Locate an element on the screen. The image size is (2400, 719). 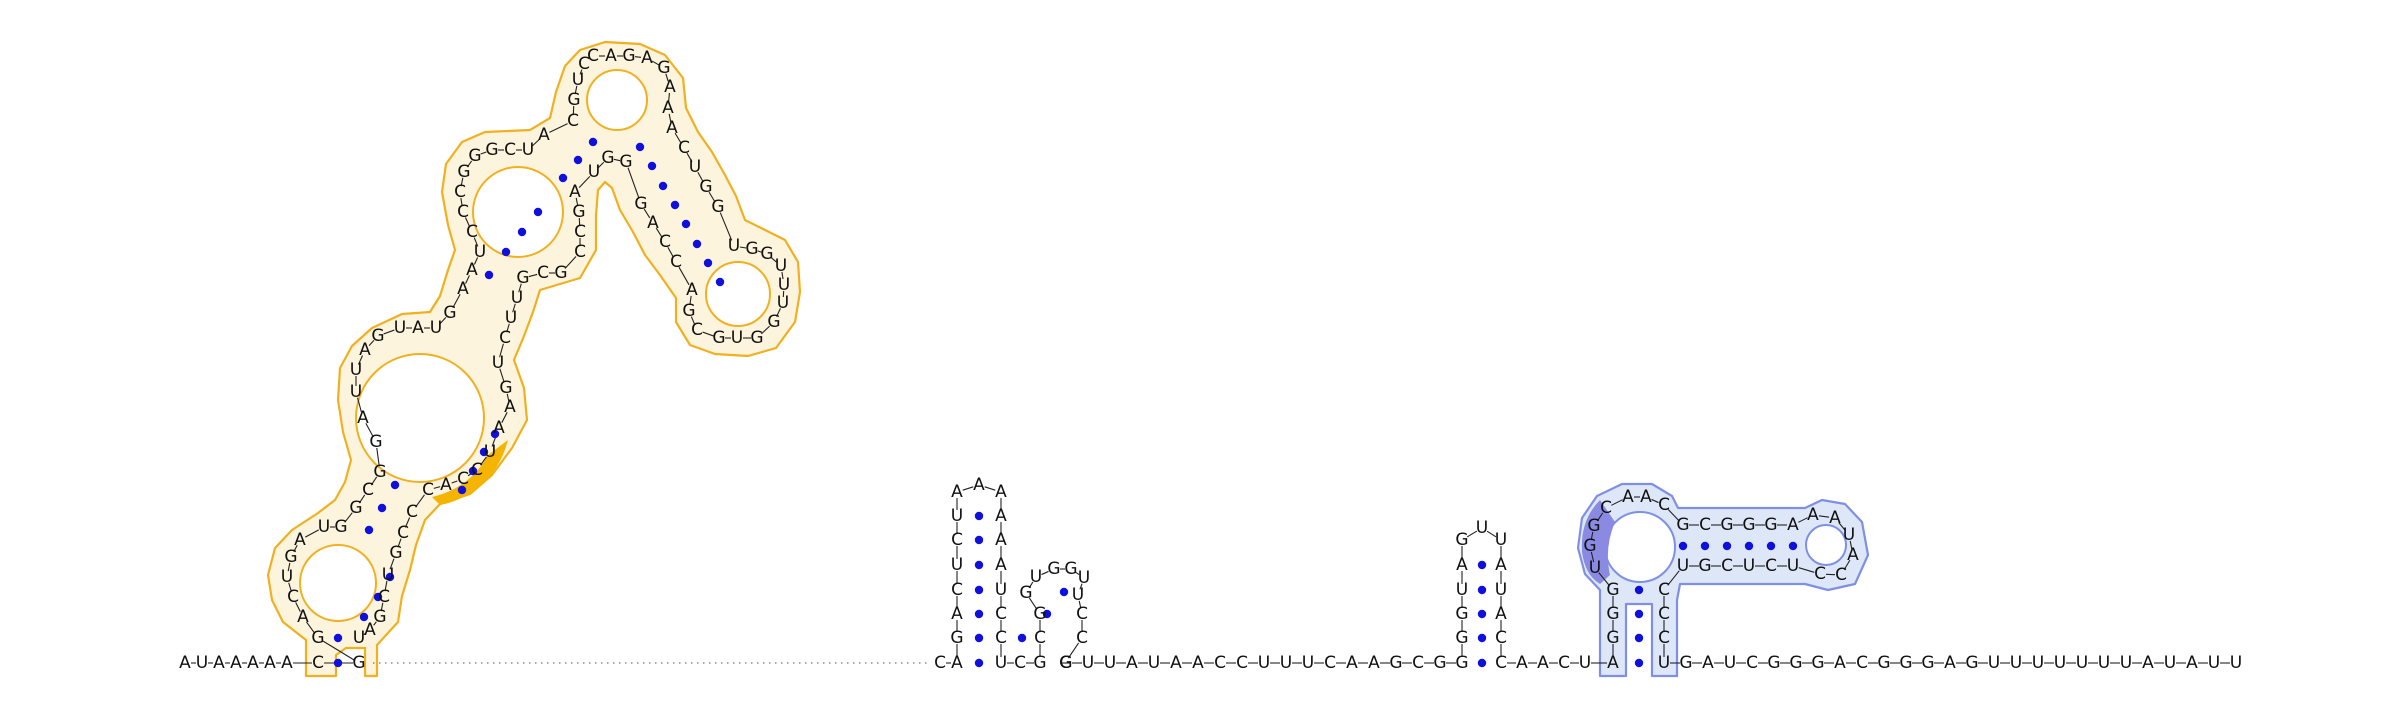
orange-highlight-segment is located at coordinates (470, 472).